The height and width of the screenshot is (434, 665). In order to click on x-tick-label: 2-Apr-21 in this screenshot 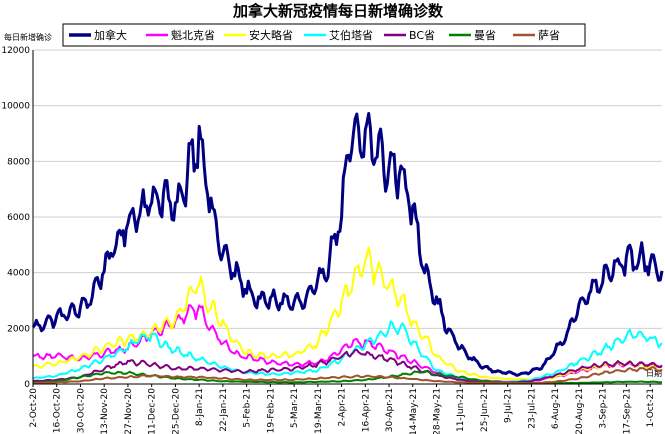, I will do `click(343, 407)`.